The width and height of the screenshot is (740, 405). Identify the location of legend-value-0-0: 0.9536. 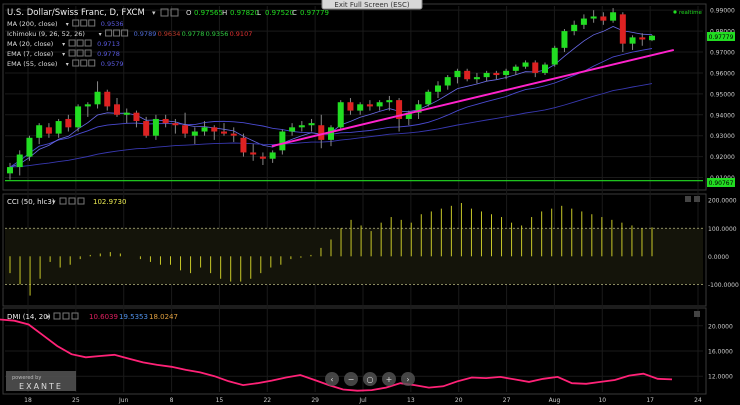
(112, 24).